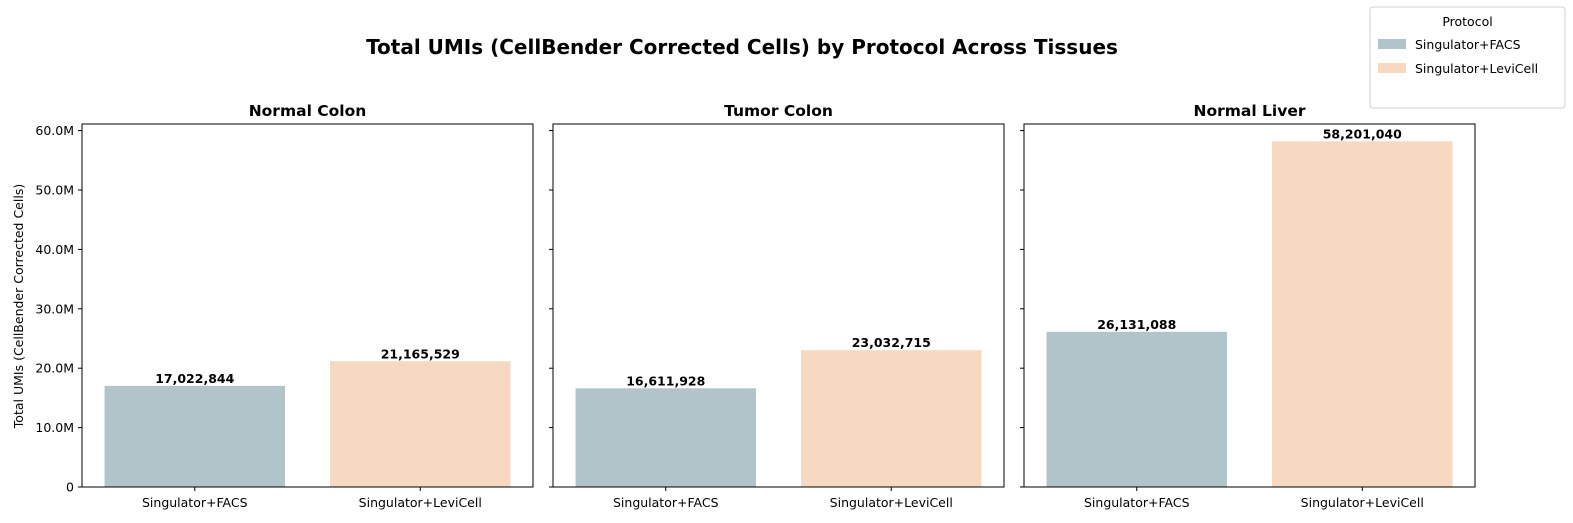 This screenshot has width=1573, height=523. Describe the element at coordinates (1136, 324) in the screenshot. I see `bar-value-label: 26,131,088` at that location.